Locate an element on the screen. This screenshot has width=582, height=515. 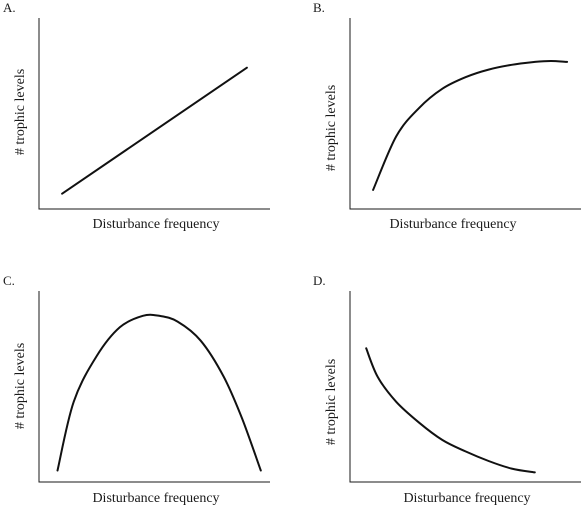
panel-d-letter: D. is located at coordinates (319, 280).